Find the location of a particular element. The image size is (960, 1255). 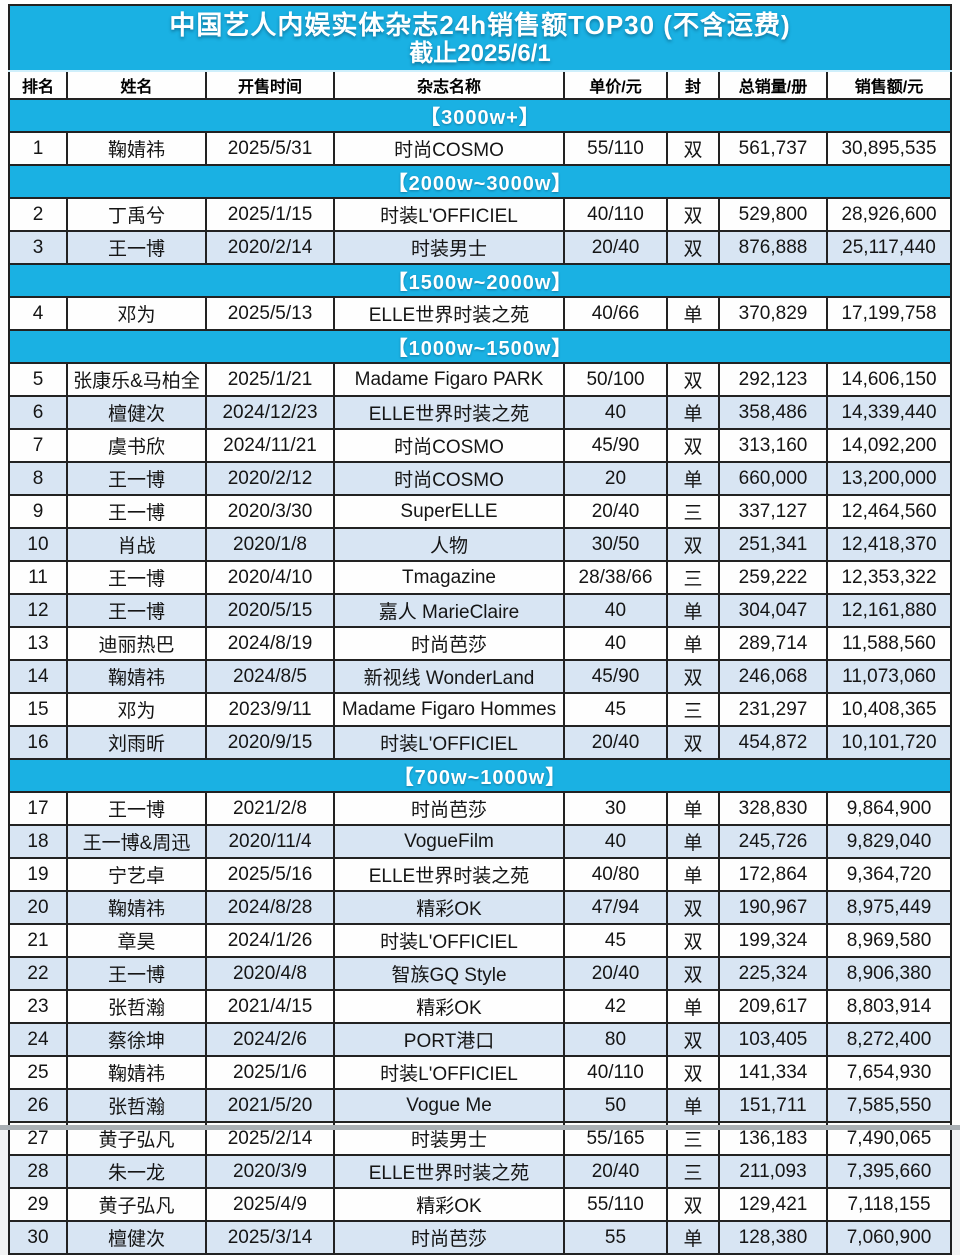

section-band-label: 【1500w~2000w】 is located at coordinates (480, 280).